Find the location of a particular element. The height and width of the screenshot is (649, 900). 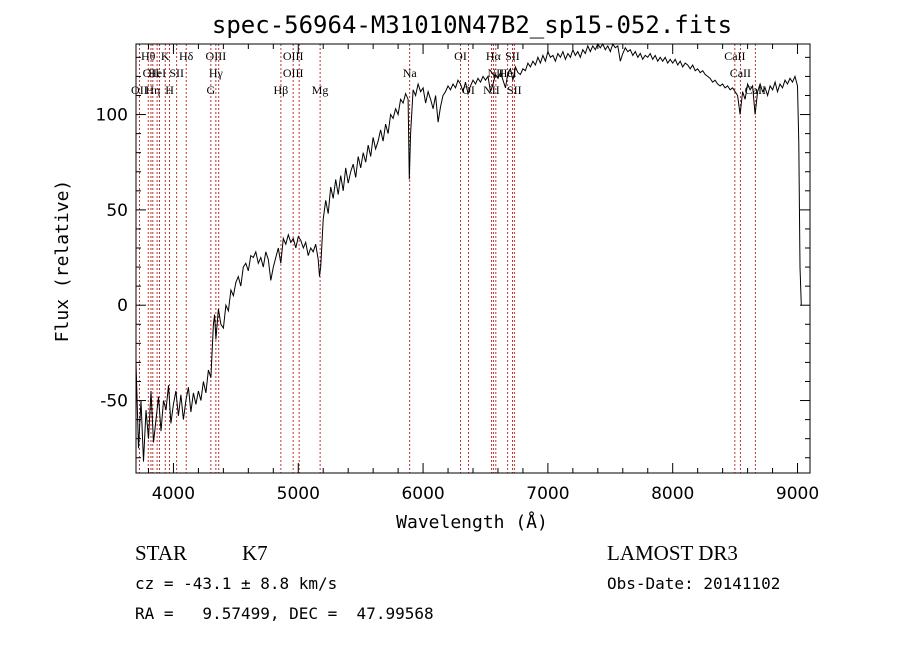

line-marker-label: Na is located at coordinates (410, 73).